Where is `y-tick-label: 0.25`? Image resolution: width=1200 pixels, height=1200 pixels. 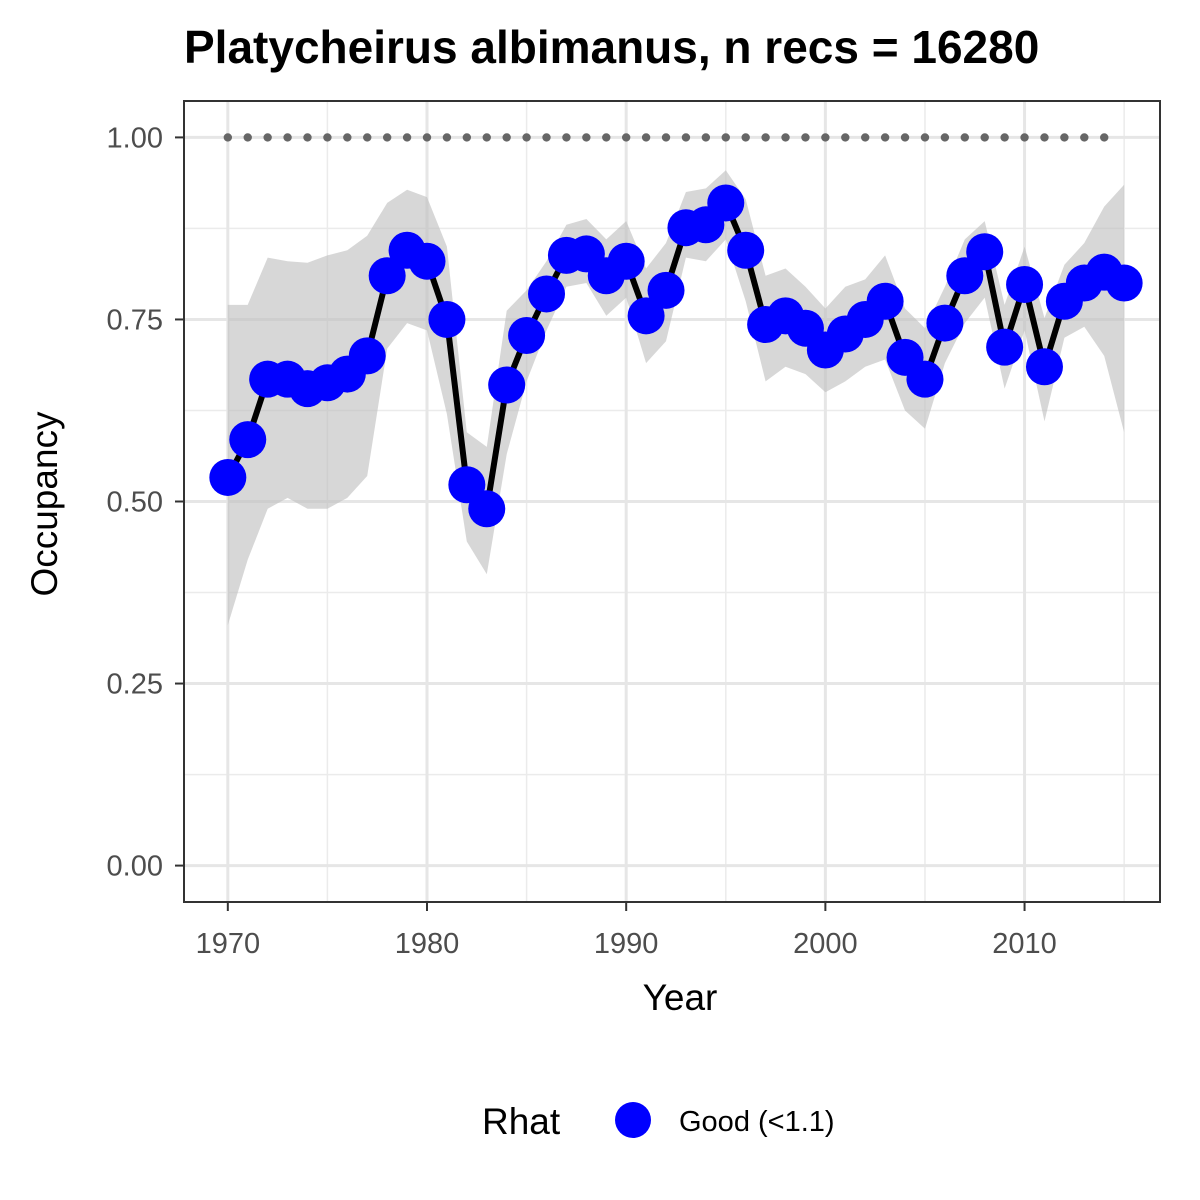 y-tick-label: 0.25 is located at coordinates (135, 685).